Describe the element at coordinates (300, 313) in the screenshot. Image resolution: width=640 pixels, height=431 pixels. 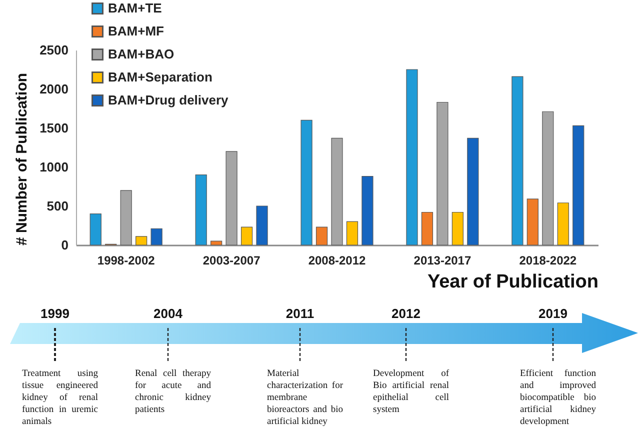
I see `text: 2011` at that location.